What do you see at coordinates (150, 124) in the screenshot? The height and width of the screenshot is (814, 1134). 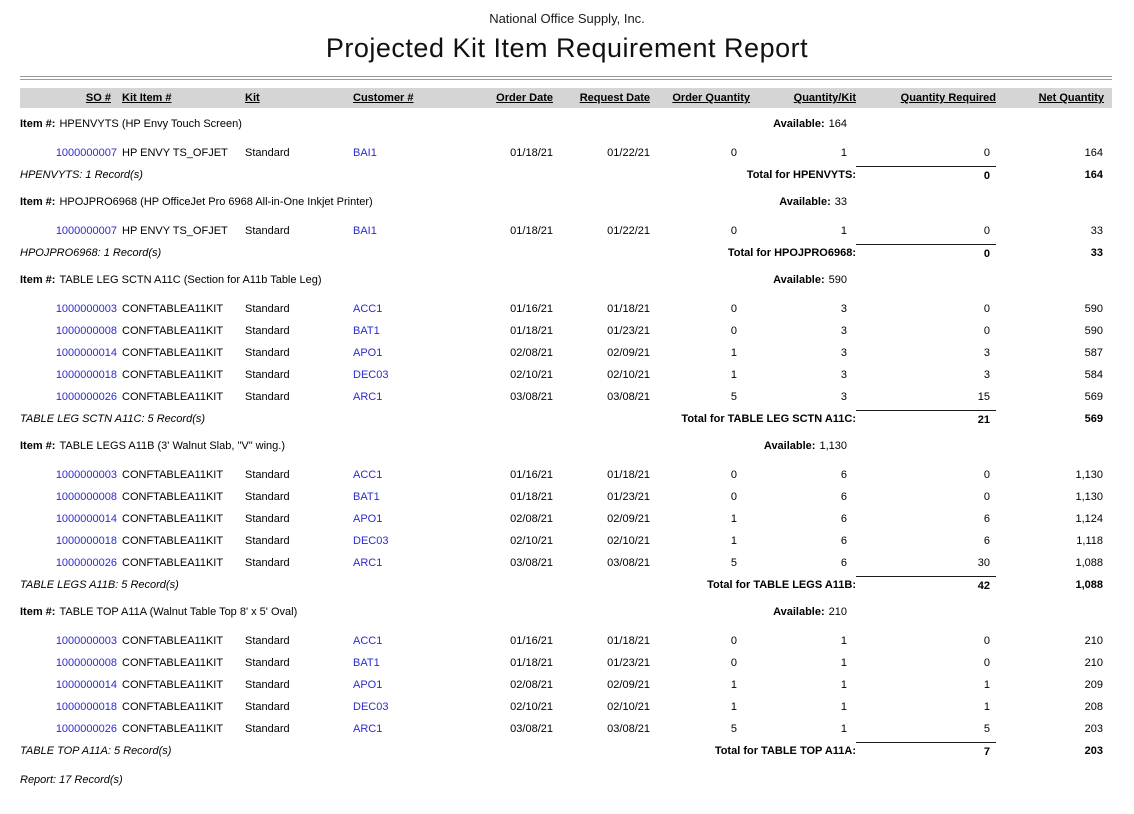 I see `item-number-value: HPENVYTS (HP Envy Touch Screen)` at bounding box center [150, 124].